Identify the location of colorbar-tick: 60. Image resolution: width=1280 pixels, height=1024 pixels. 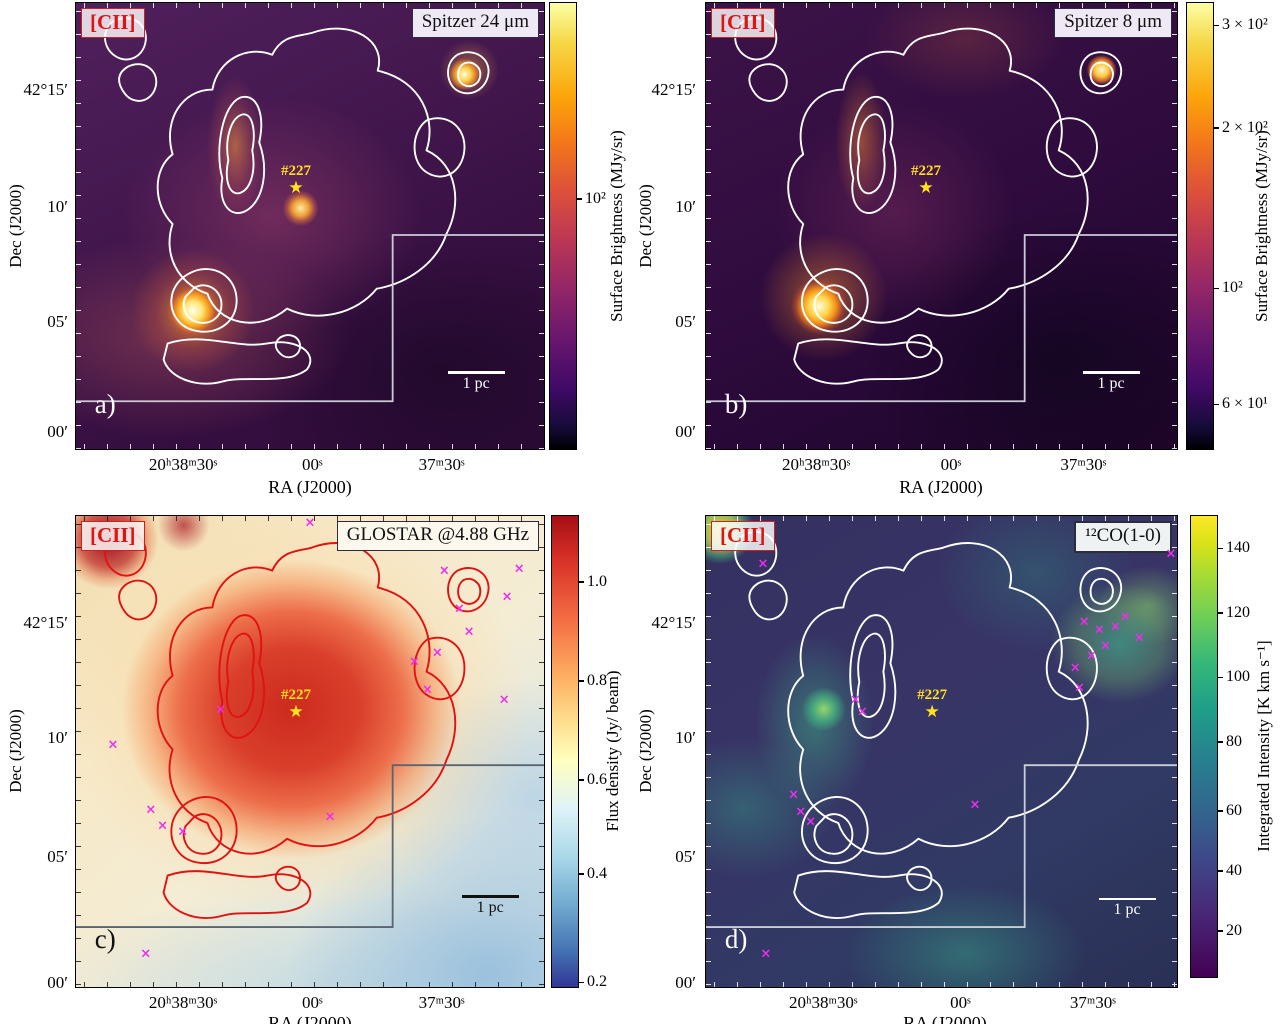
(1229, 811).